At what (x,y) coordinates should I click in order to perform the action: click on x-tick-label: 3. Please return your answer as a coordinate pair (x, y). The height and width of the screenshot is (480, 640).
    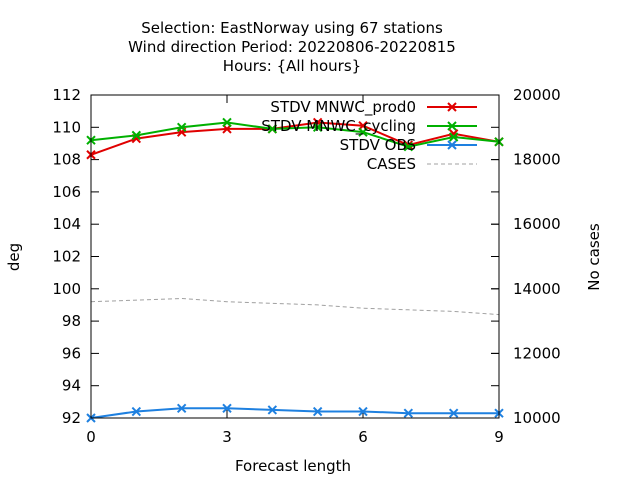
    Looking at the image, I should click on (227, 437).